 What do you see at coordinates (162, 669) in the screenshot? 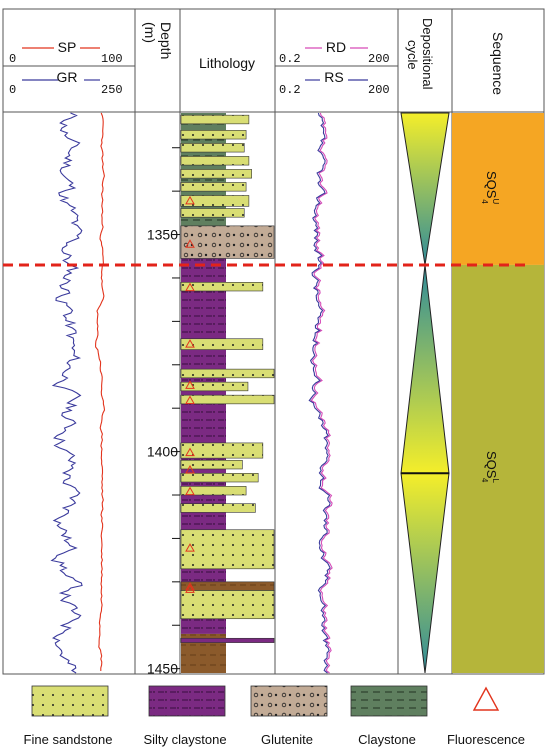
I see `depth-tick-label-2: 1450` at bounding box center [162, 669].